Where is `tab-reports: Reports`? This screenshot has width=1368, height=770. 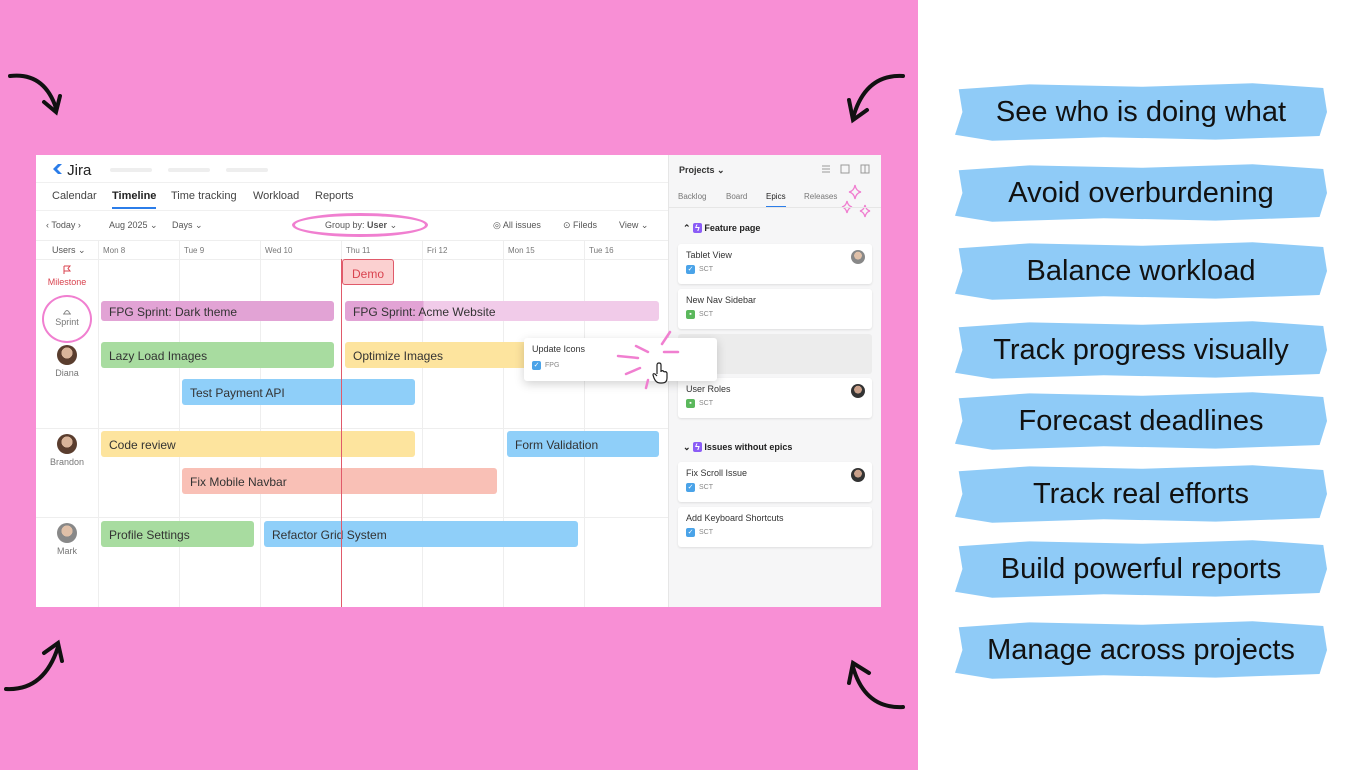 tab-reports: Reports is located at coordinates (334, 196).